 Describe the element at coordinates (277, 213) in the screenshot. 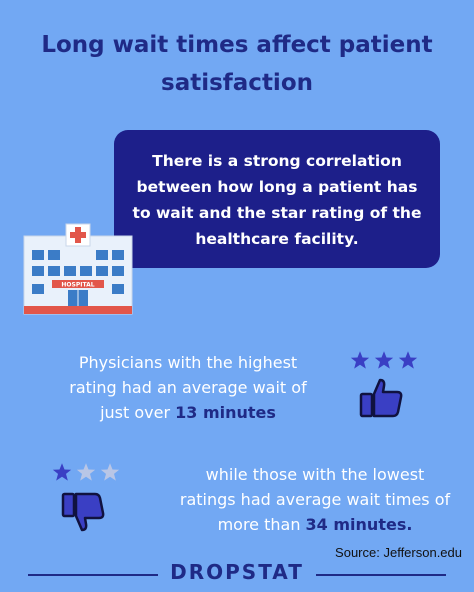

I see `callout-line-3: to wait and the star rating of the` at that location.